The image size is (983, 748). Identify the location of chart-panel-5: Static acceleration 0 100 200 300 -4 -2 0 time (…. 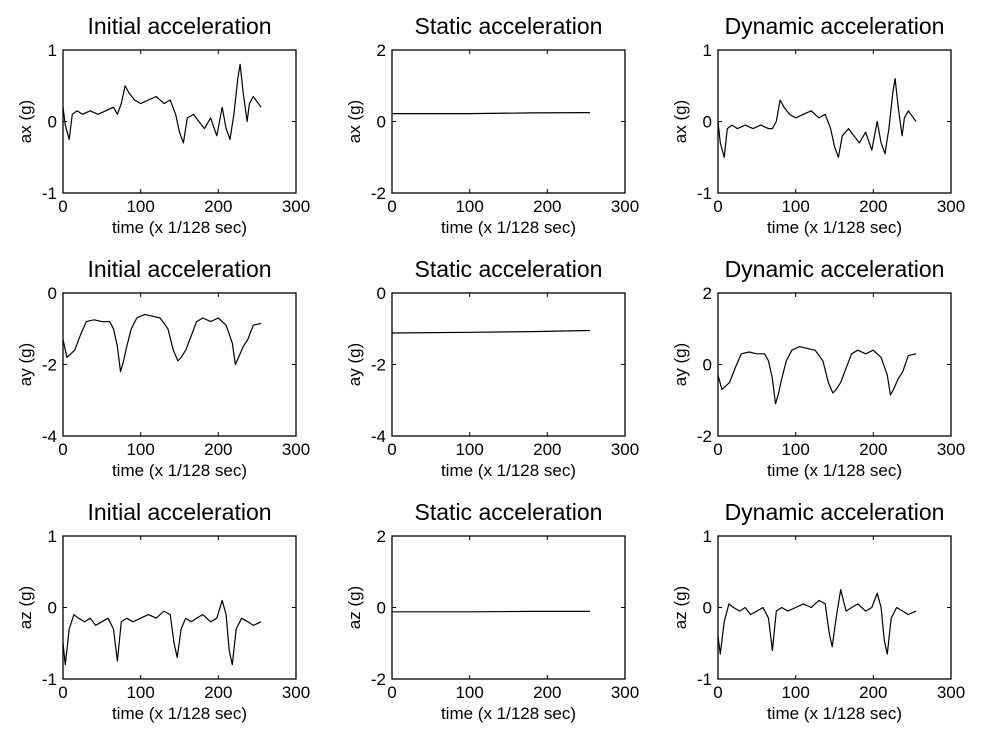
(492, 368).